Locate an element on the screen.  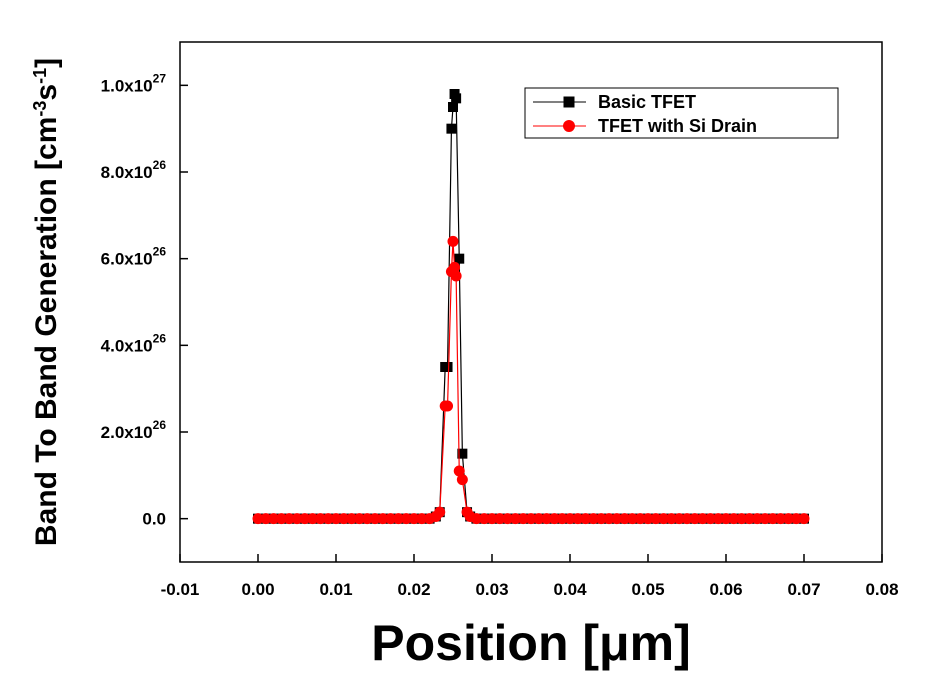
legend: Basic TFET TFET with Si Drain is located at coordinates (681, 113).